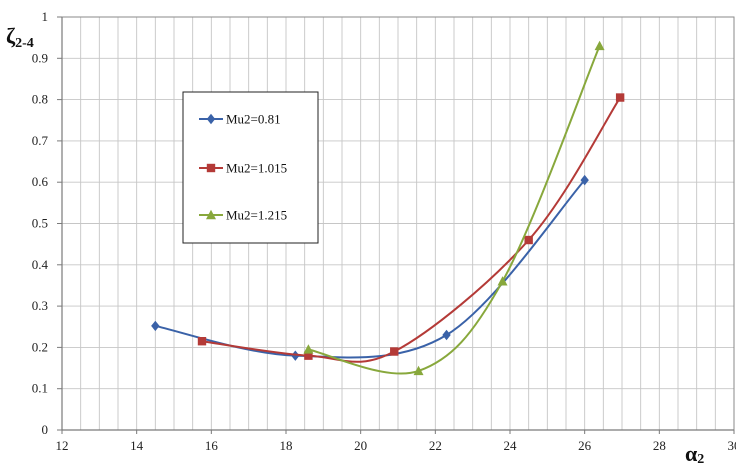  Describe the element at coordinates (40, 140) in the screenshot. I see `y-tick-label: 0.7` at that location.